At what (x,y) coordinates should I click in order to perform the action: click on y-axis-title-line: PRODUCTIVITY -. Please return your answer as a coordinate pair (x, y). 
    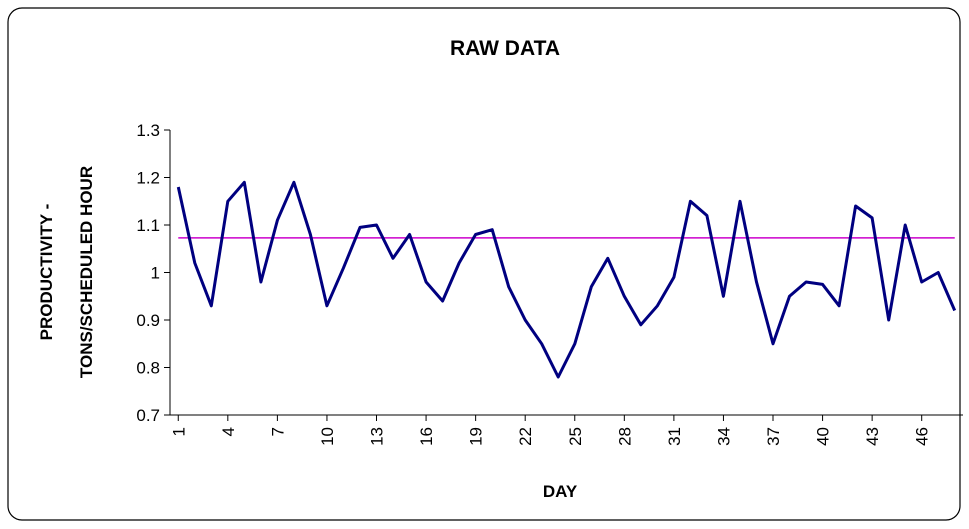
    Looking at the image, I should click on (46, 272).